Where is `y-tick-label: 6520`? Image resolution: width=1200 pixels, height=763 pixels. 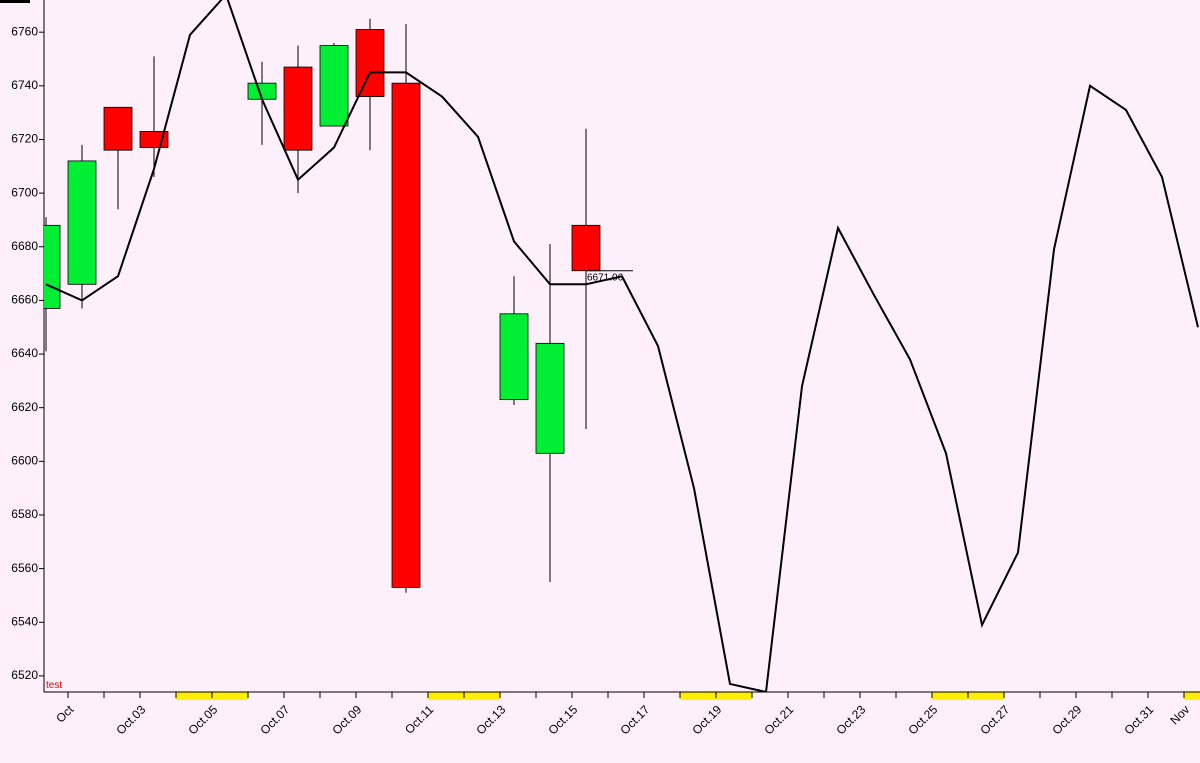 y-tick-label: 6520 is located at coordinates (24, 675).